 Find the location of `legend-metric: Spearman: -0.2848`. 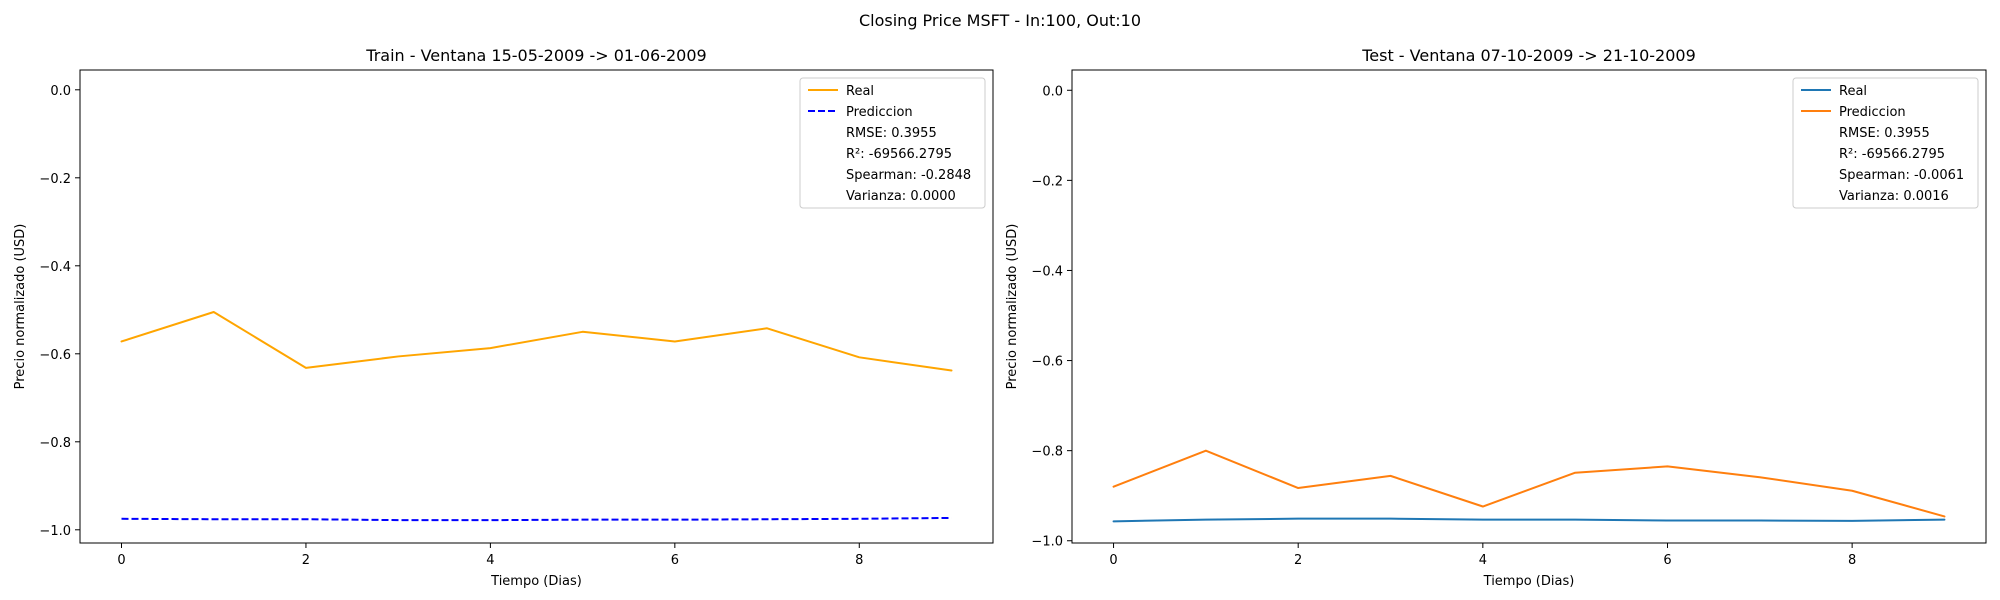

legend-metric: Spearman: -0.2848 is located at coordinates (908, 175).